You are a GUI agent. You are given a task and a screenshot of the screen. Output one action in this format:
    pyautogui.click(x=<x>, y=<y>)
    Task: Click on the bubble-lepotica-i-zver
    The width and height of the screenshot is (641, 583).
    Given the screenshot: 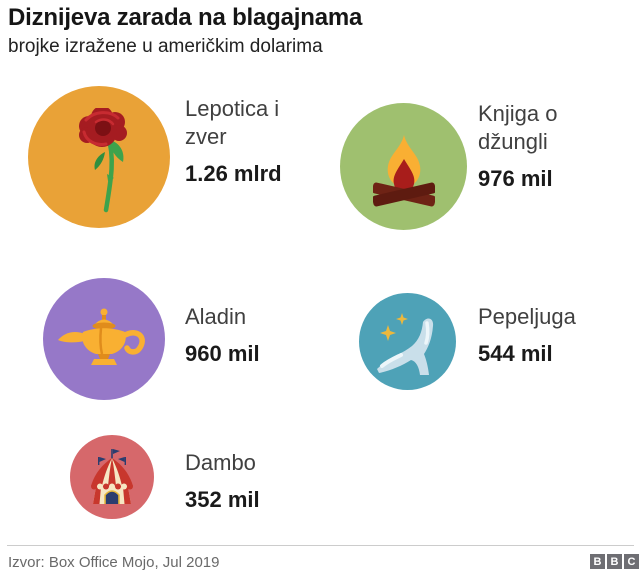 What is the action you would take?
    pyautogui.click(x=99, y=157)
    